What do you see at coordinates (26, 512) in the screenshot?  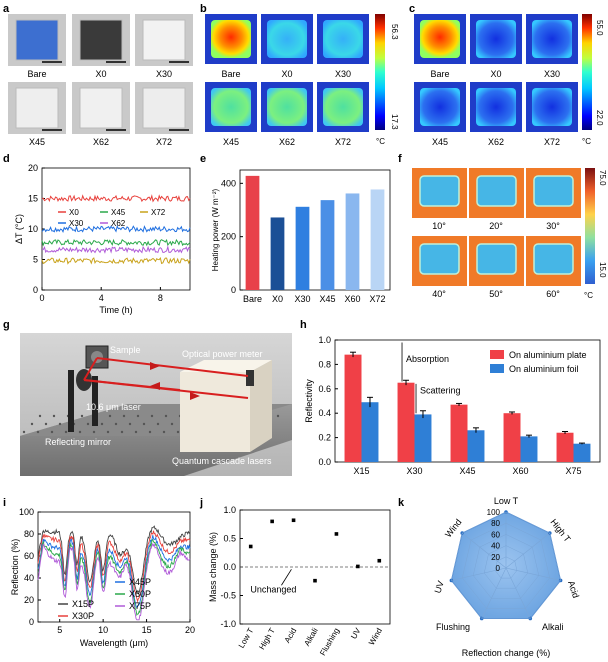 I see `i-ytick-label: 100` at bounding box center [26, 512].